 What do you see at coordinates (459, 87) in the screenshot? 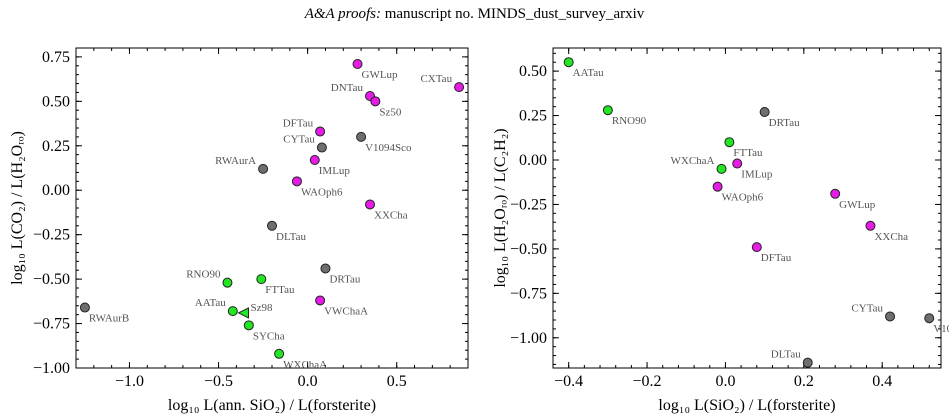
I see `data-point-cxtau` at bounding box center [459, 87].